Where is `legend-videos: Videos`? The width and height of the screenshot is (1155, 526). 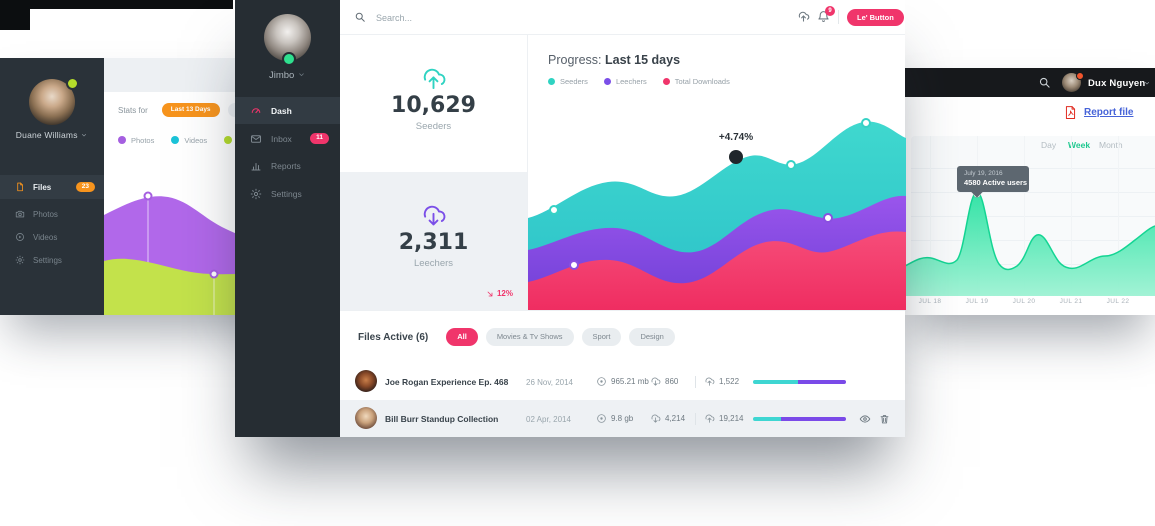
legend-videos: Videos is located at coordinates (189, 140).